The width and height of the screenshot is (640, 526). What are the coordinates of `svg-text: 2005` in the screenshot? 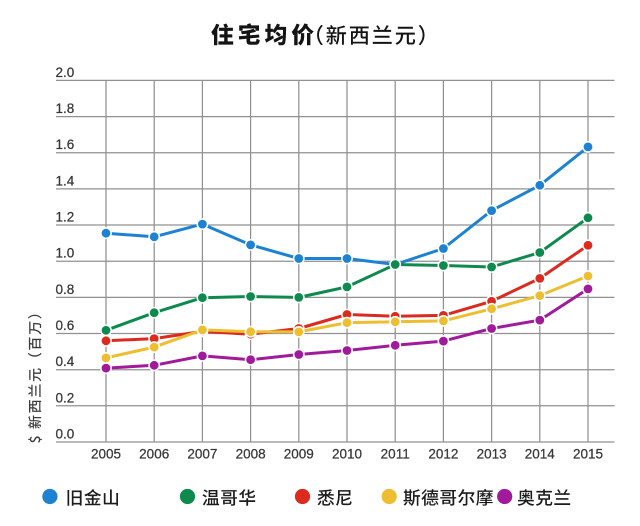 It's located at (106, 454).